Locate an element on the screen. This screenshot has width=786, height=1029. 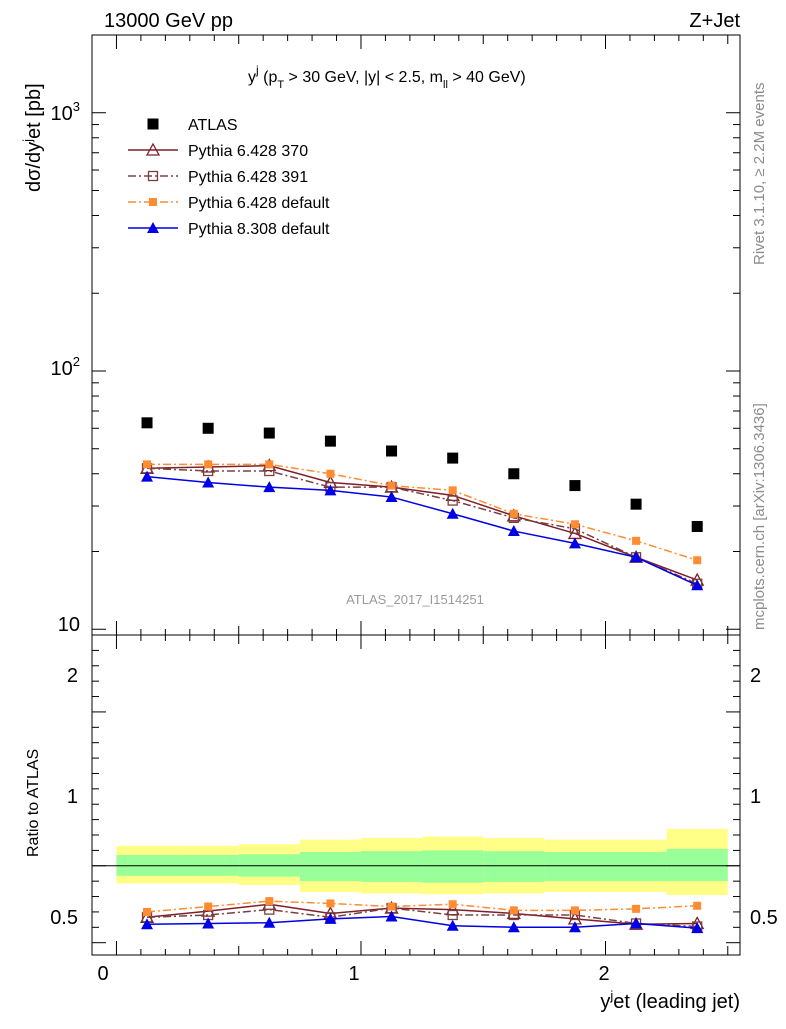
legend-entry-pythia-6-428-391: Pythia 6.428 391 is located at coordinates (218, 177).